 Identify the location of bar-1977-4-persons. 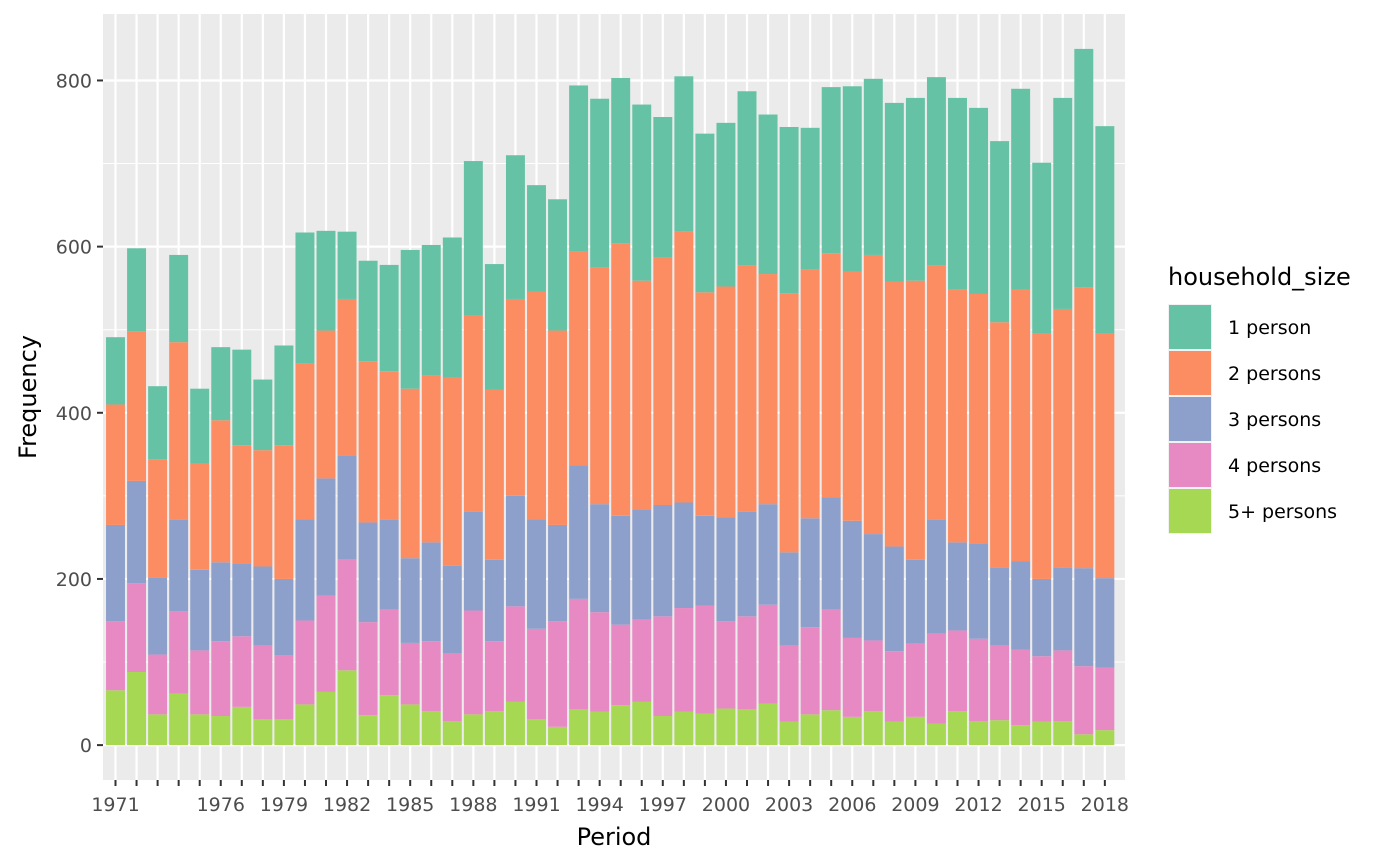
(242, 671).